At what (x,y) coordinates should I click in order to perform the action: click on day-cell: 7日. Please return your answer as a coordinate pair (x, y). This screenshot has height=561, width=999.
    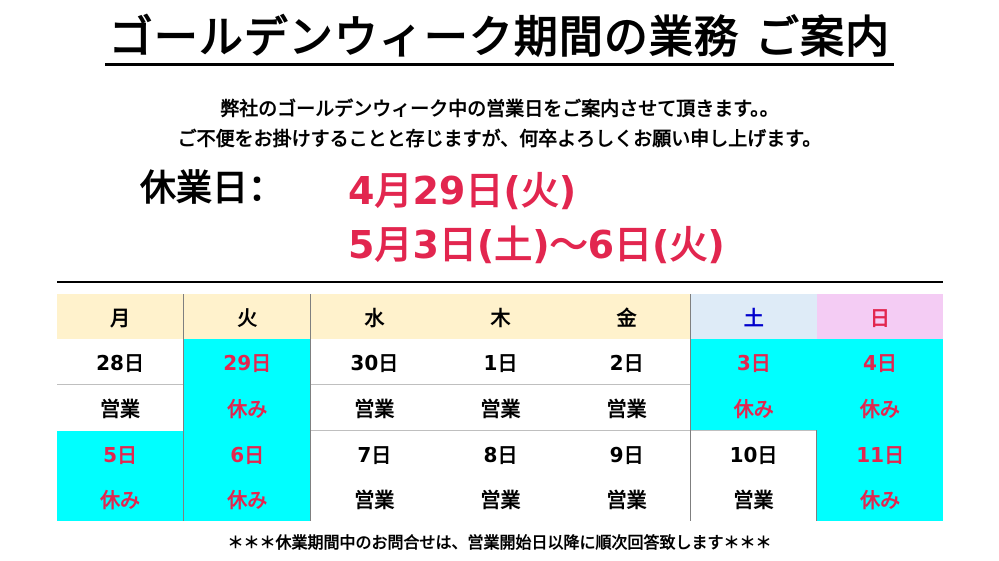
    Looking at the image, I should click on (374, 453).